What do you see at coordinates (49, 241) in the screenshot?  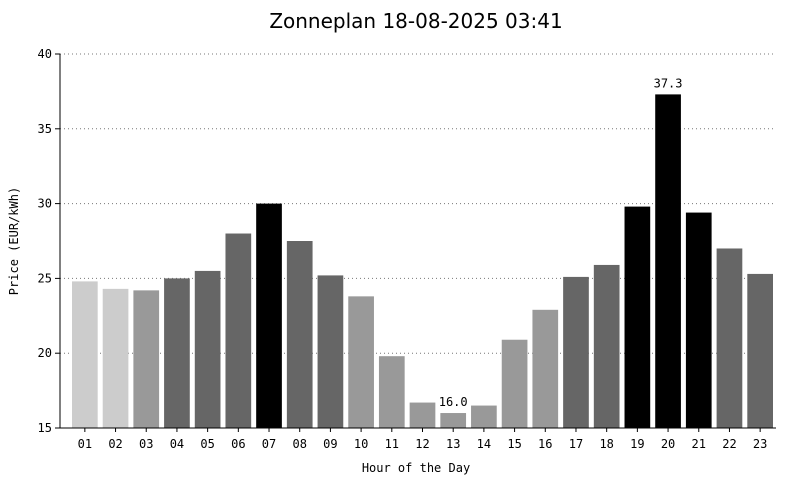 I see `y-tick-labels: 15 20 25 30 35 40` at bounding box center [49, 241].